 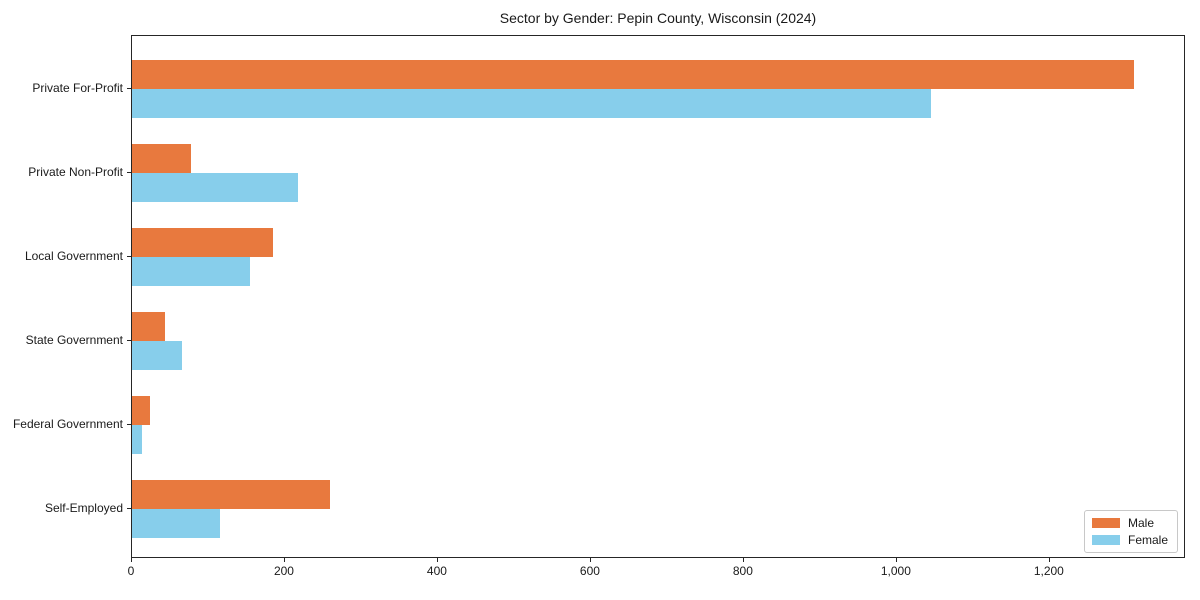 I want to click on y-axis-label-local-government: Local Government, so click(x=73, y=256).